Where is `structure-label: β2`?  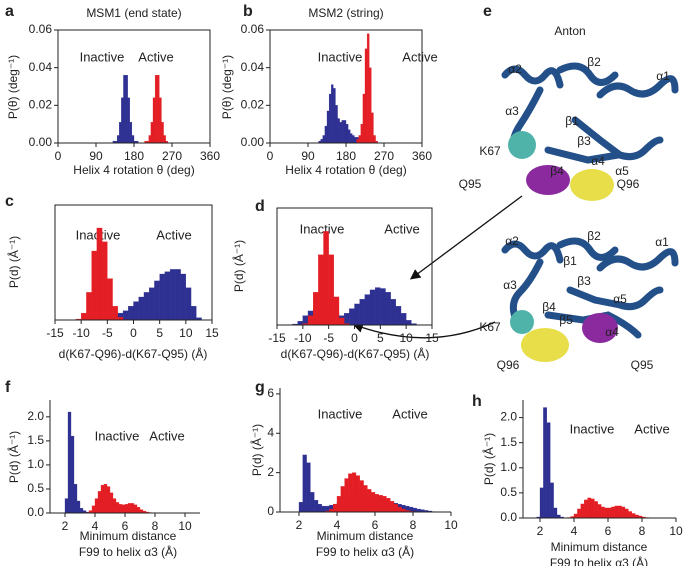
structure-label: β2 is located at coordinates (594, 236).